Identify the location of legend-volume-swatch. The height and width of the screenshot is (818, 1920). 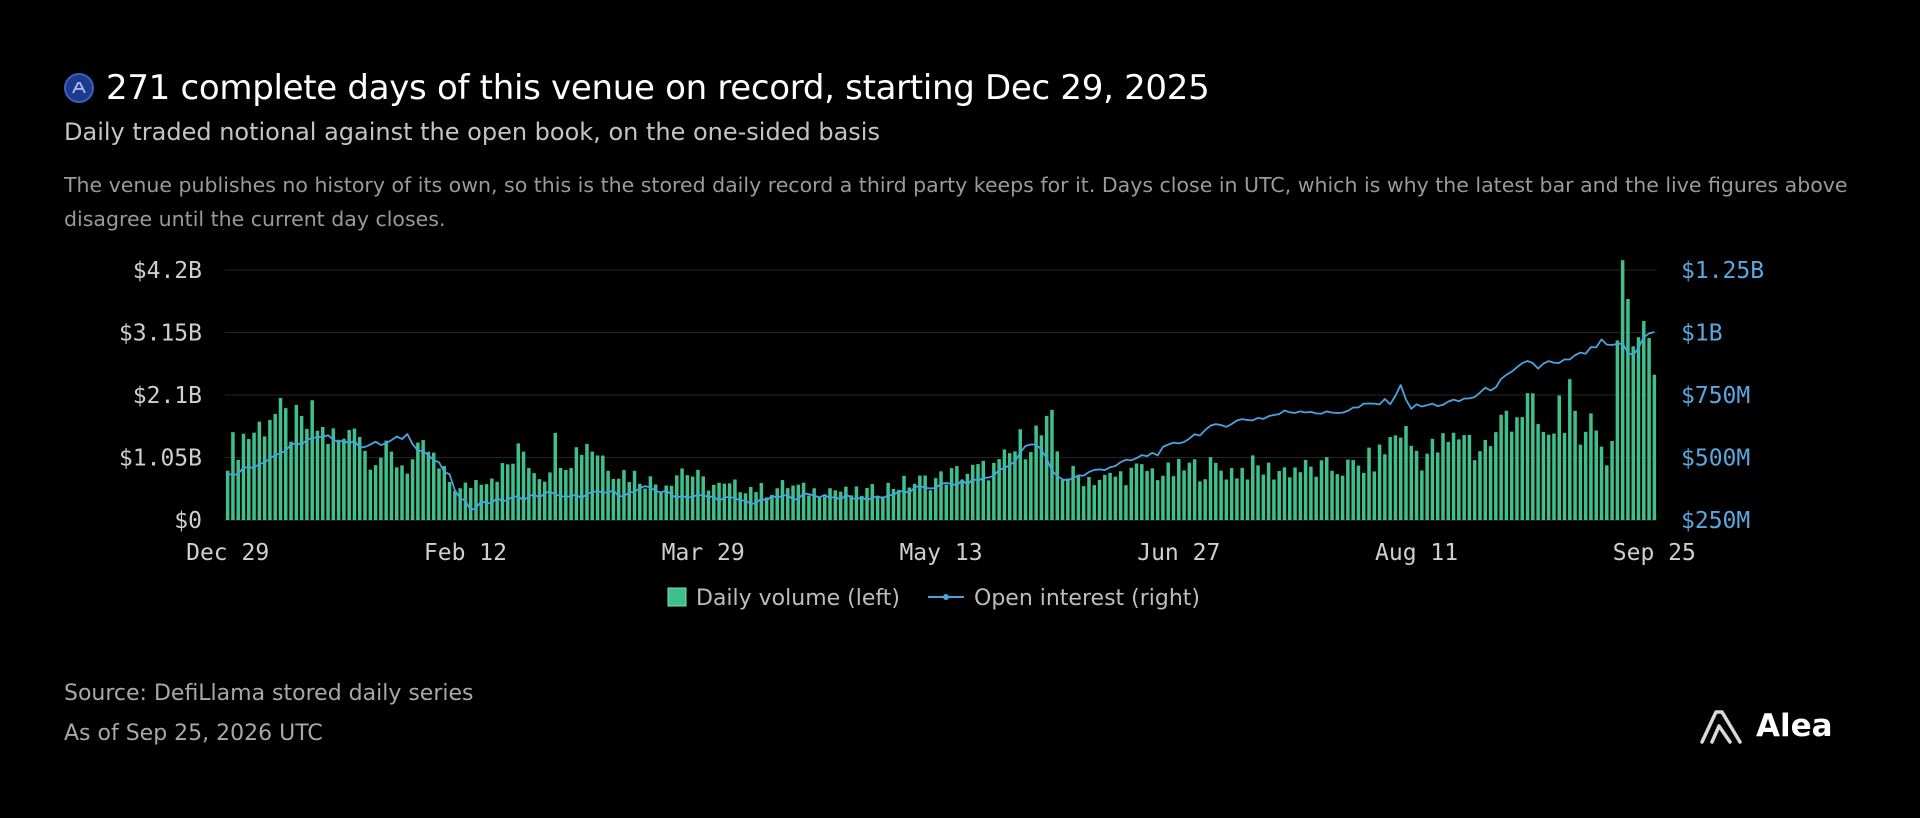
(677, 597).